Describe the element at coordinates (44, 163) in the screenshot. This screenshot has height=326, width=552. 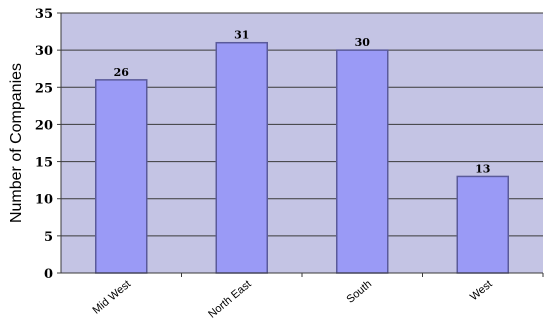
I see `y-tick-label: 15` at that location.